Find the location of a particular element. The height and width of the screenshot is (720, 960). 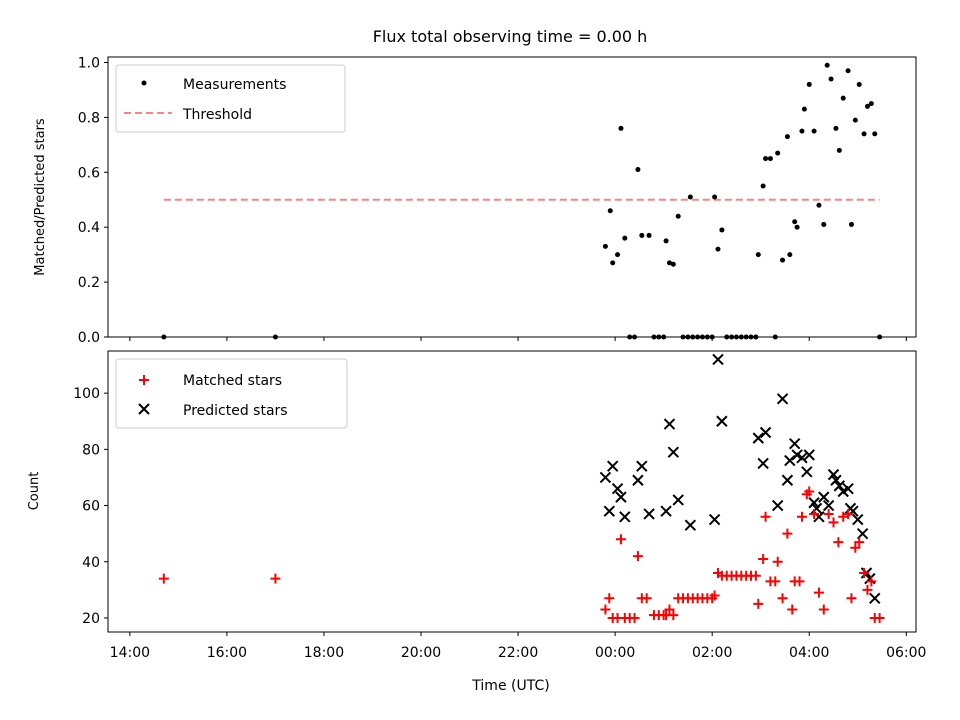

legend-predicted-label: Predicted stars is located at coordinates (235, 411).